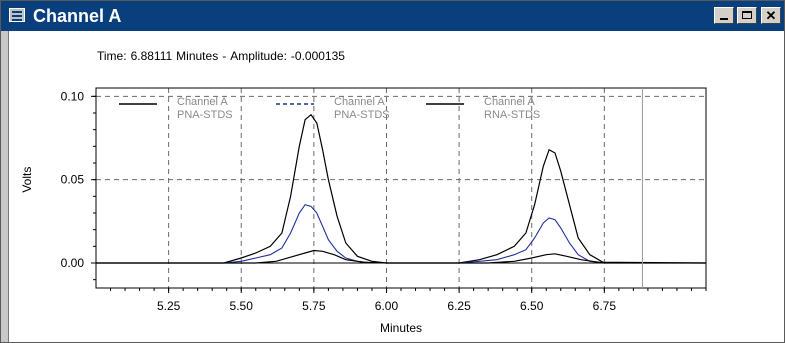 Image resolution: width=785 pixels, height=343 pixels. I want to click on x-tick-label: 5.50, so click(242, 306).